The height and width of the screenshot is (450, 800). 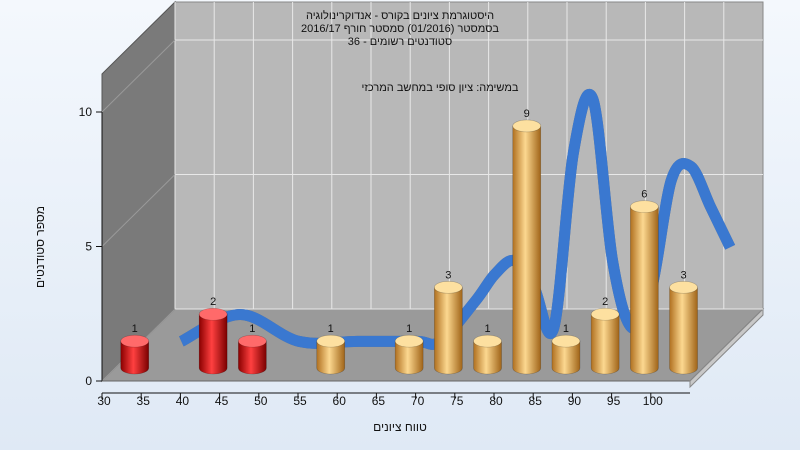 I want to click on chart-floor-edge, so click(x=726, y=348).